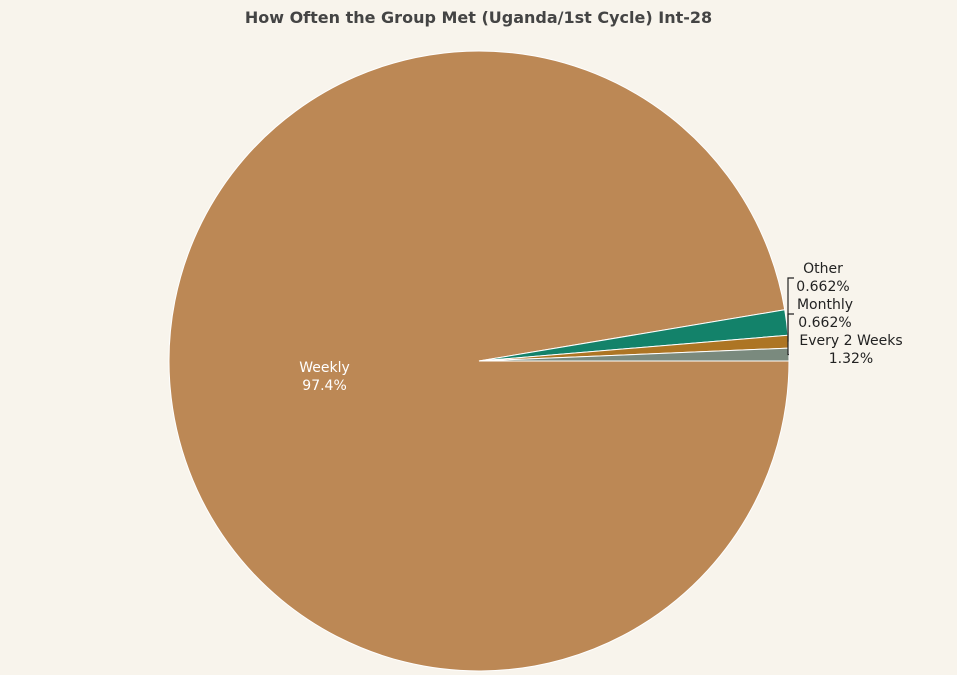 The width and height of the screenshot is (957, 675). What do you see at coordinates (790, 328) in the screenshot?
I see `leader-line-monthly` at bounding box center [790, 328].